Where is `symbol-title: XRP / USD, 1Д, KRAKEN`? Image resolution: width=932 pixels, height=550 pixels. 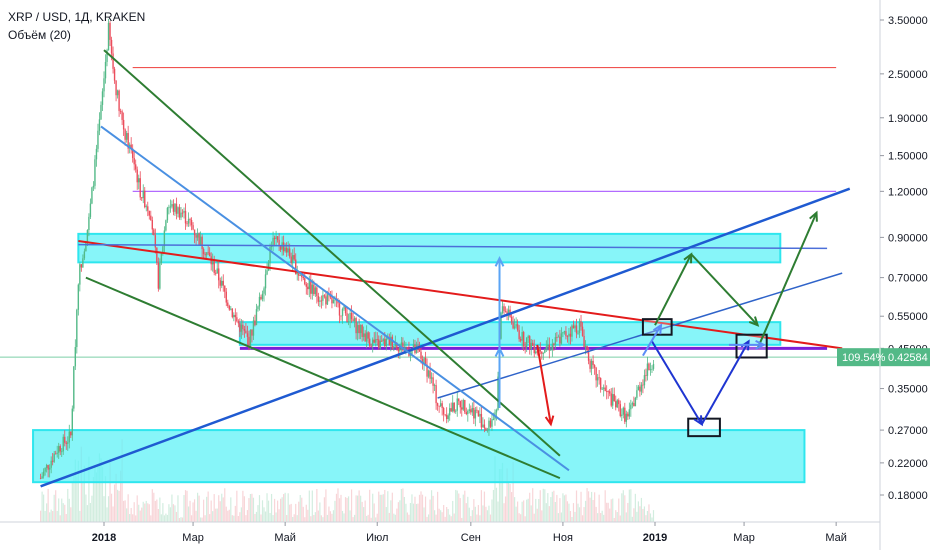 symbol-title: XRP / USD, 1Д, KRAKEN is located at coordinates (77, 17).